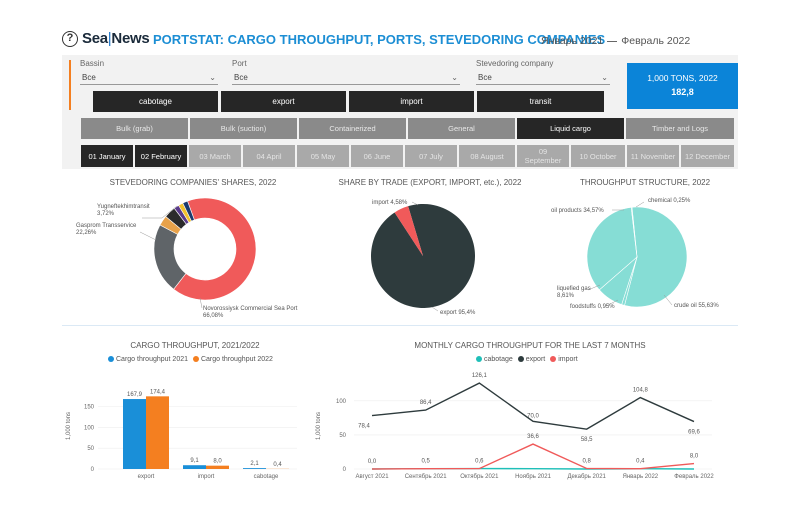  I want to click on x-tick-label: cabotage, so click(266, 477).